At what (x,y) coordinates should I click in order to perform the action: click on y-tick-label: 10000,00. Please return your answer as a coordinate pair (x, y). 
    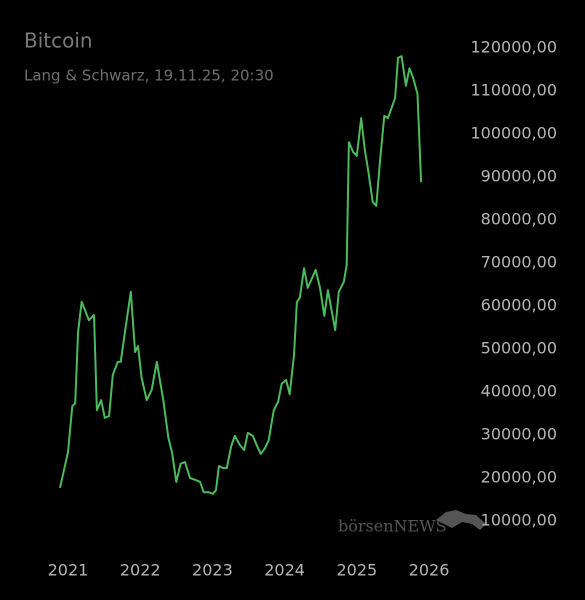
    Looking at the image, I should click on (519, 520).